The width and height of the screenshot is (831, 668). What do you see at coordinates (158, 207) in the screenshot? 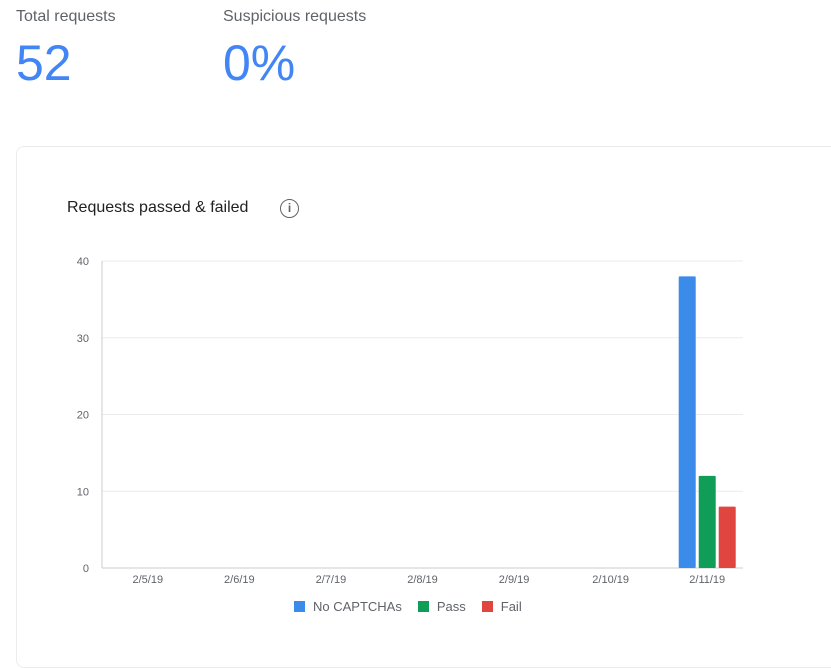
I see `chart-title: Requests passed & failed` at bounding box center [158, 207].